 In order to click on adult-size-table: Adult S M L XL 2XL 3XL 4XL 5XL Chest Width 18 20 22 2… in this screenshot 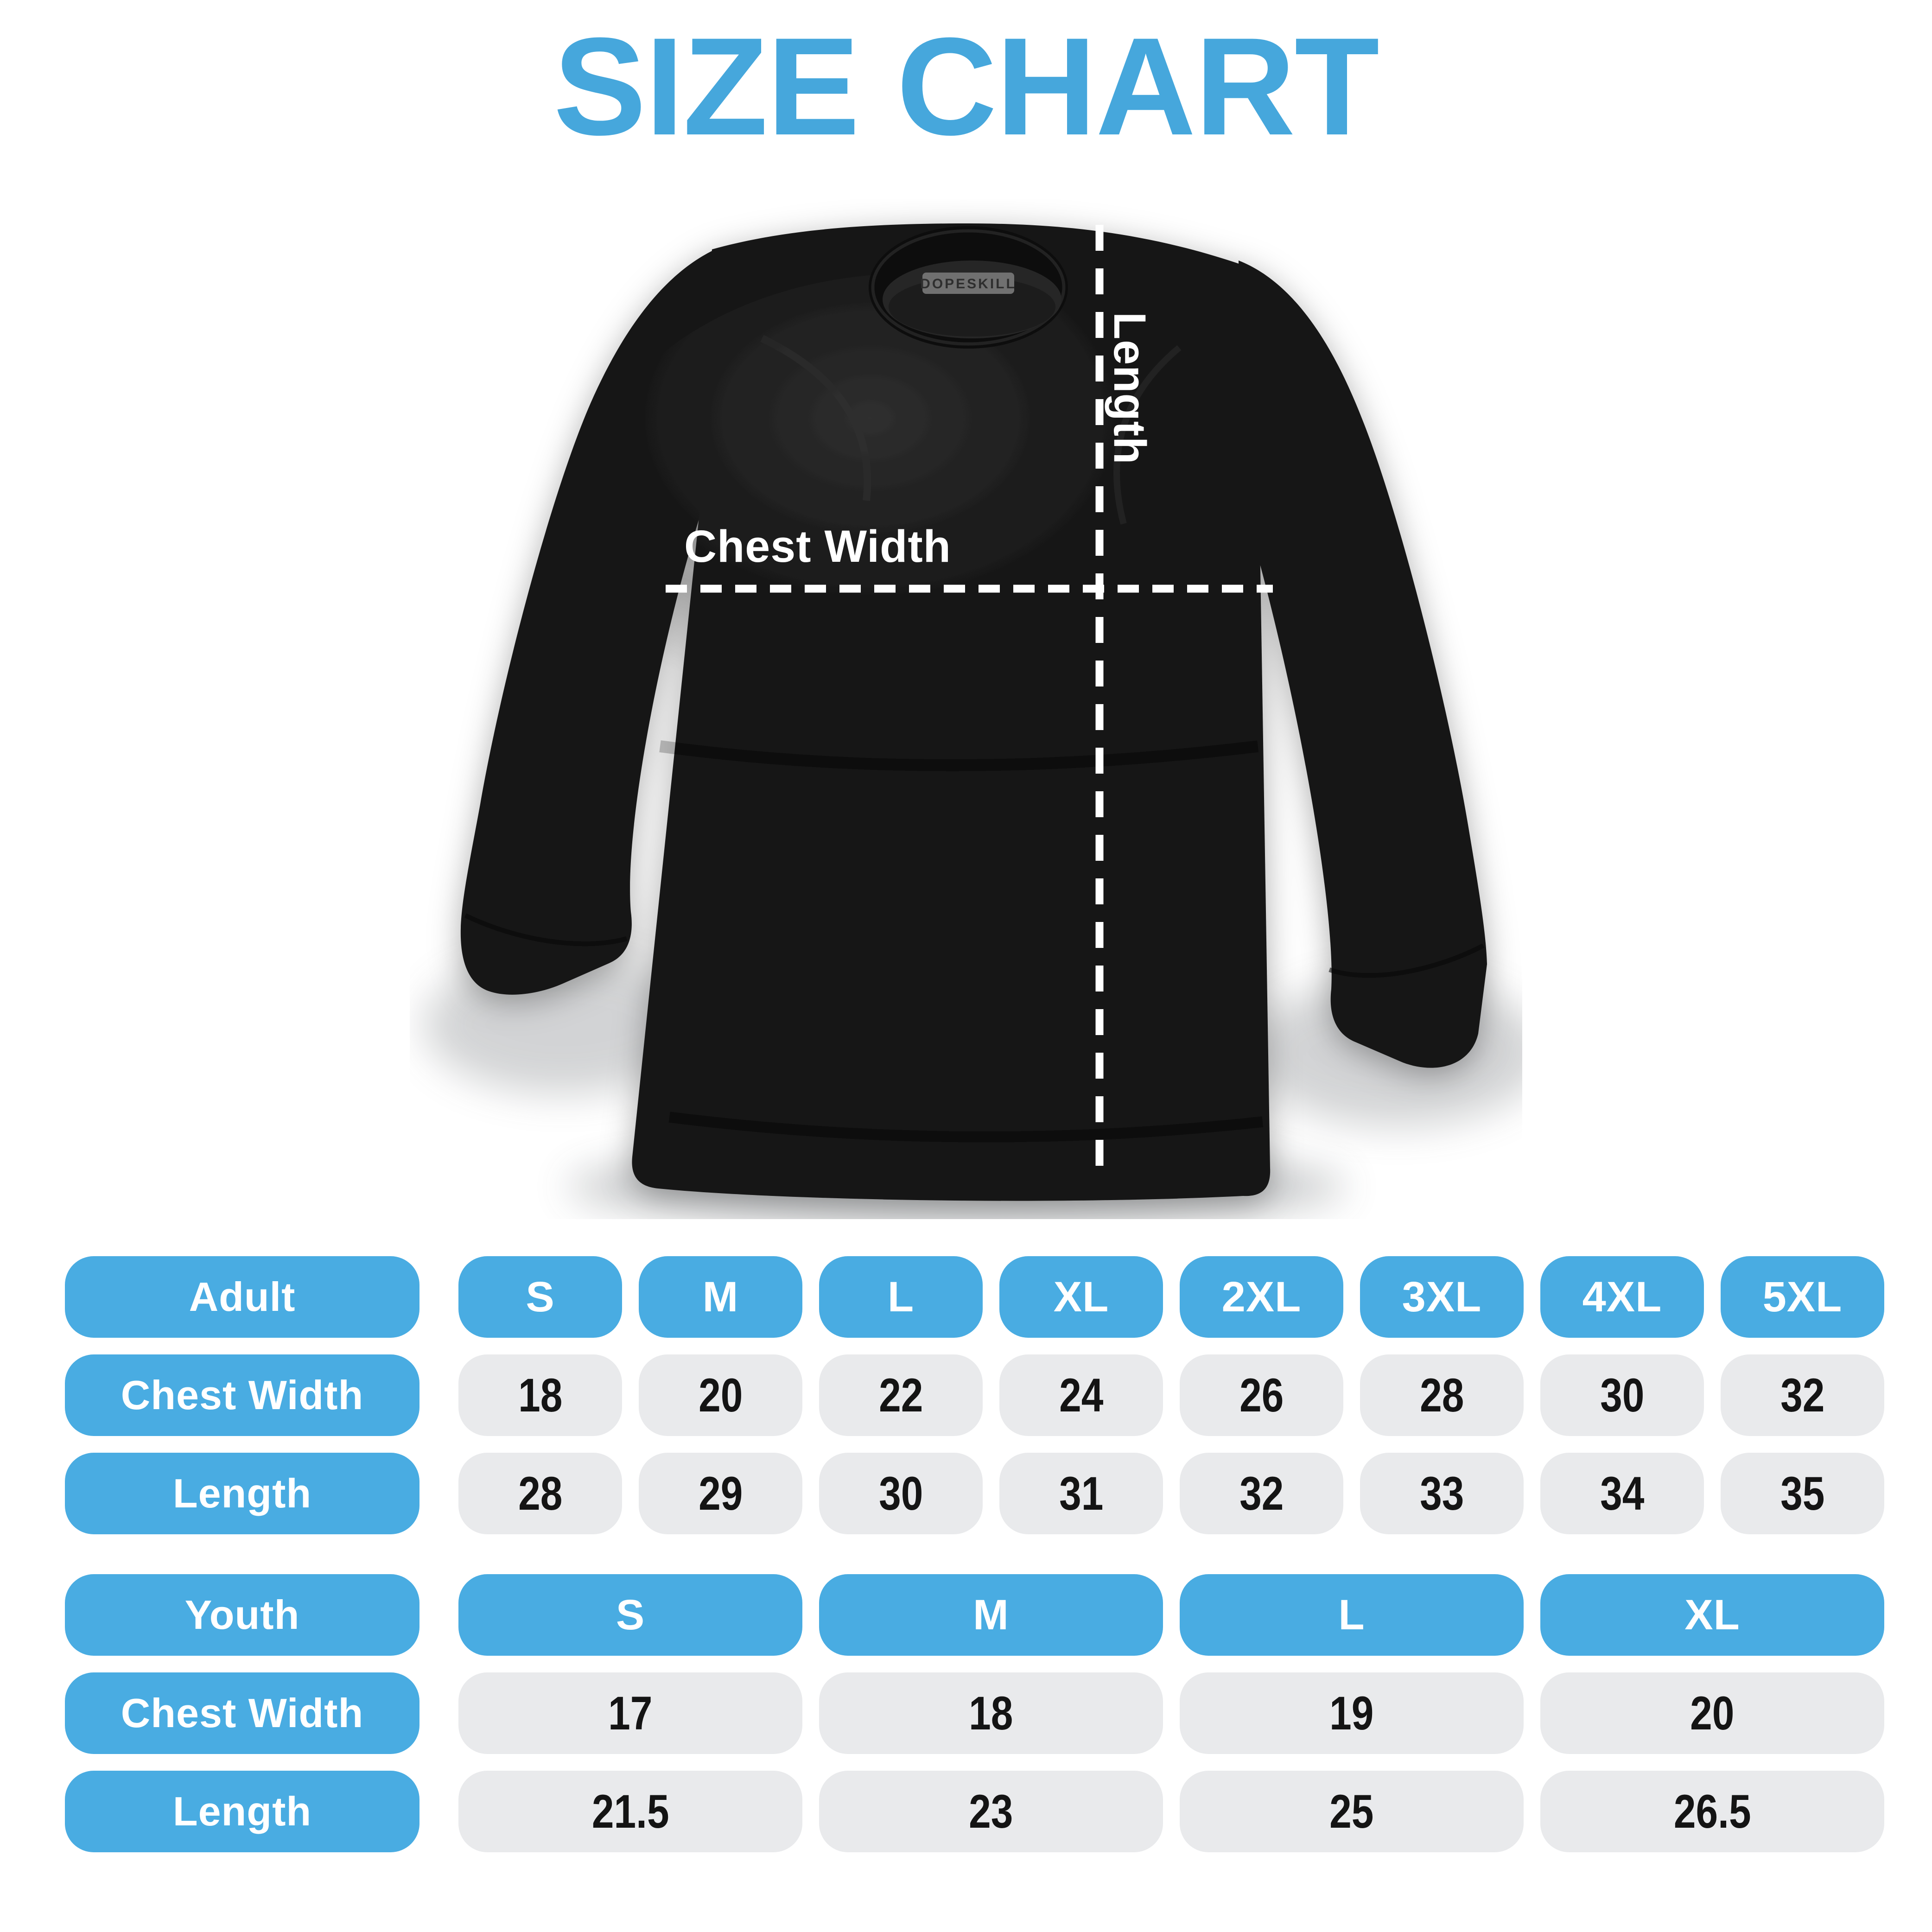, I will do `click(974, 1395)`.